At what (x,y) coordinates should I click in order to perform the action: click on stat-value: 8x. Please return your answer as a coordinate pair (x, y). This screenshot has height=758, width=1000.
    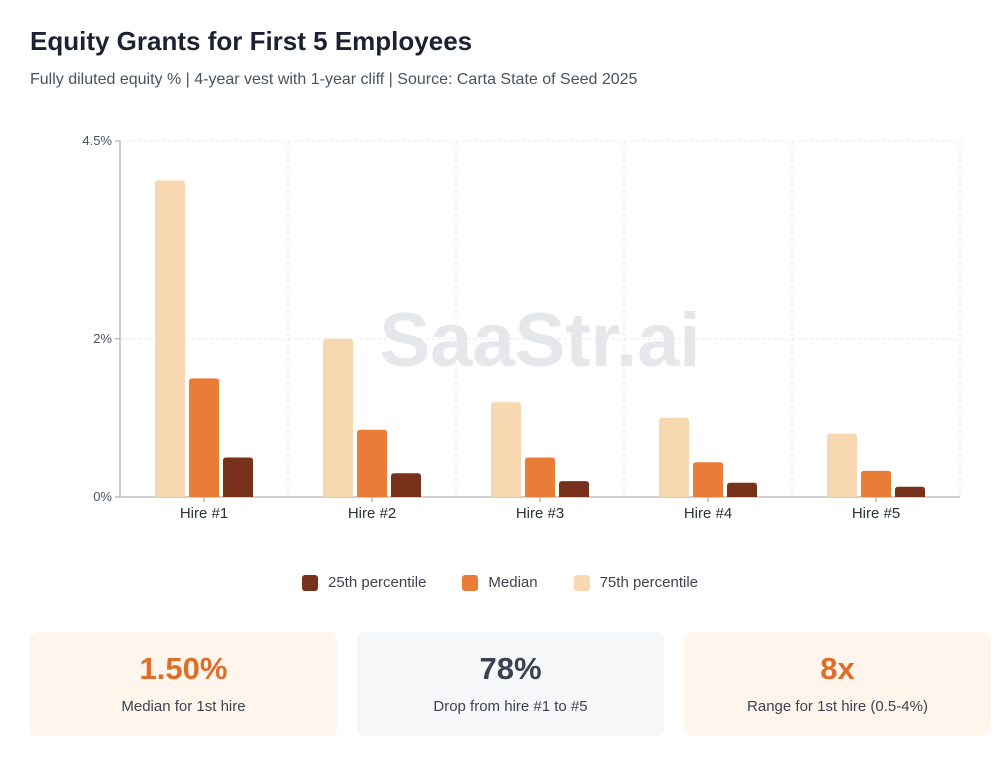
    Looking at the image, I should click on (837, 668).